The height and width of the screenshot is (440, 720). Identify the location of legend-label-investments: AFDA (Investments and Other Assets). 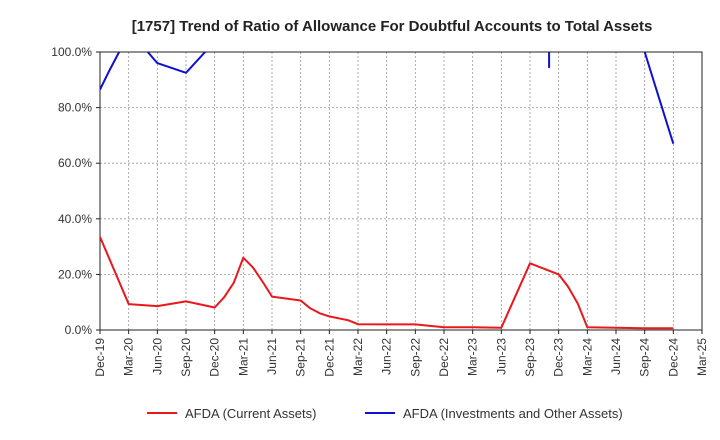
(513, 413).